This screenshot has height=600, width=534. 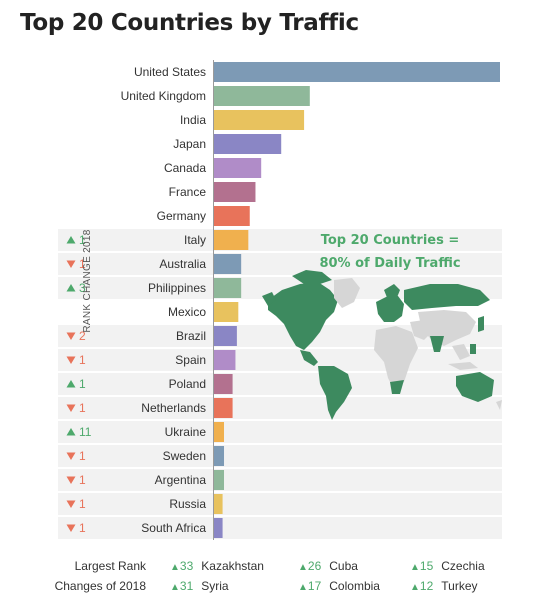 I want to click on rank-change-axis-label: RANK CHANGE 2018, so click(x=87, y=281).